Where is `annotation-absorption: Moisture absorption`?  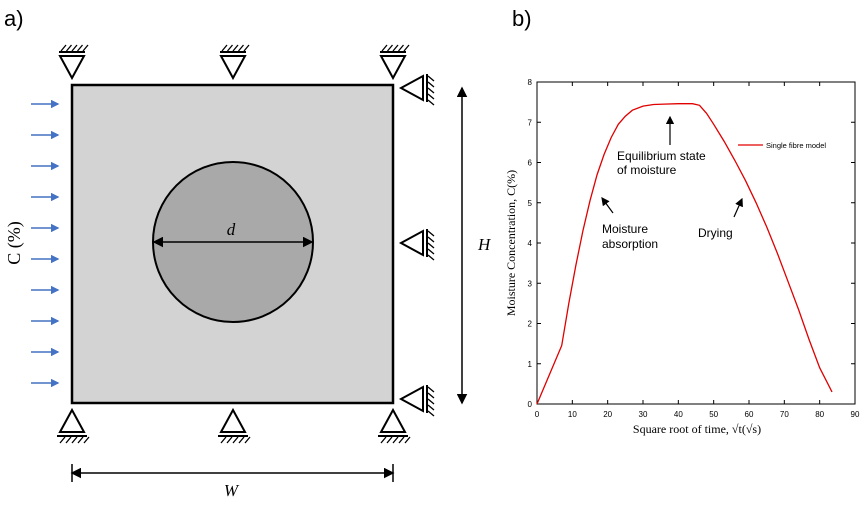
annotation-absorption: Moisture absorption is located at coordinates (629, 224).